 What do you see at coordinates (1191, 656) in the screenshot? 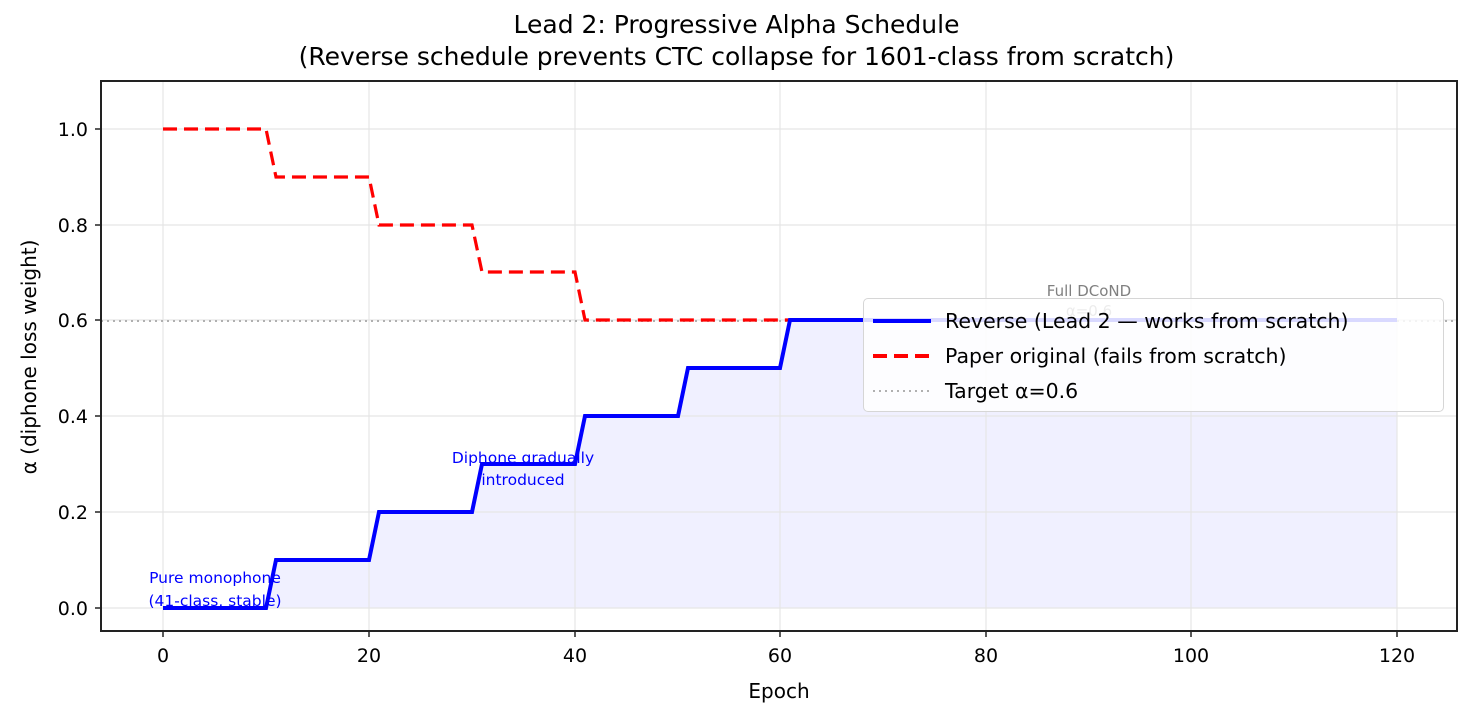
I see `x-tick-label: 100` at bounding box center [1191, 656].